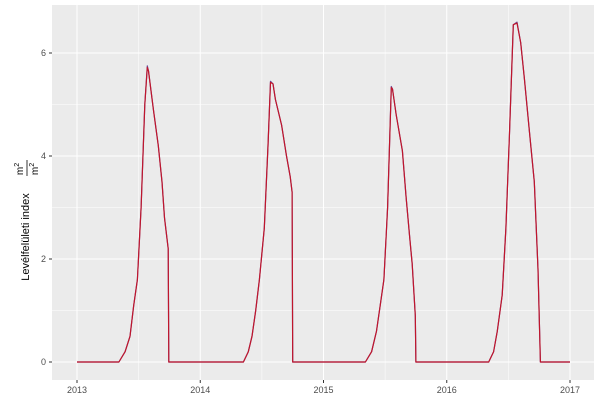  I want to click on x-tick-label: 2013, so click(77, 390).